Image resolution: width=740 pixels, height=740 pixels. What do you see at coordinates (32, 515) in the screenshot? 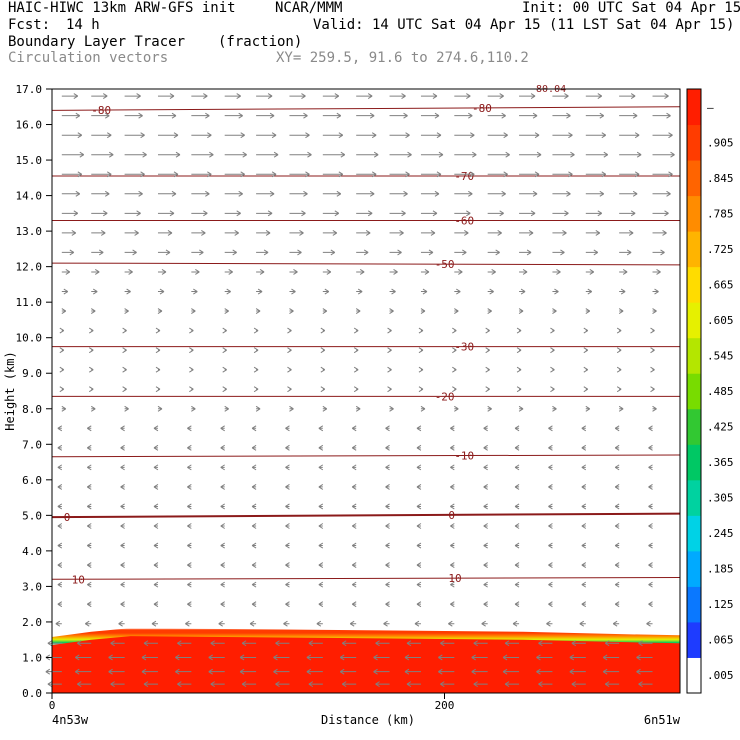
I see `y-tick-label-5: 5.0` at bounding box center [32, 515].